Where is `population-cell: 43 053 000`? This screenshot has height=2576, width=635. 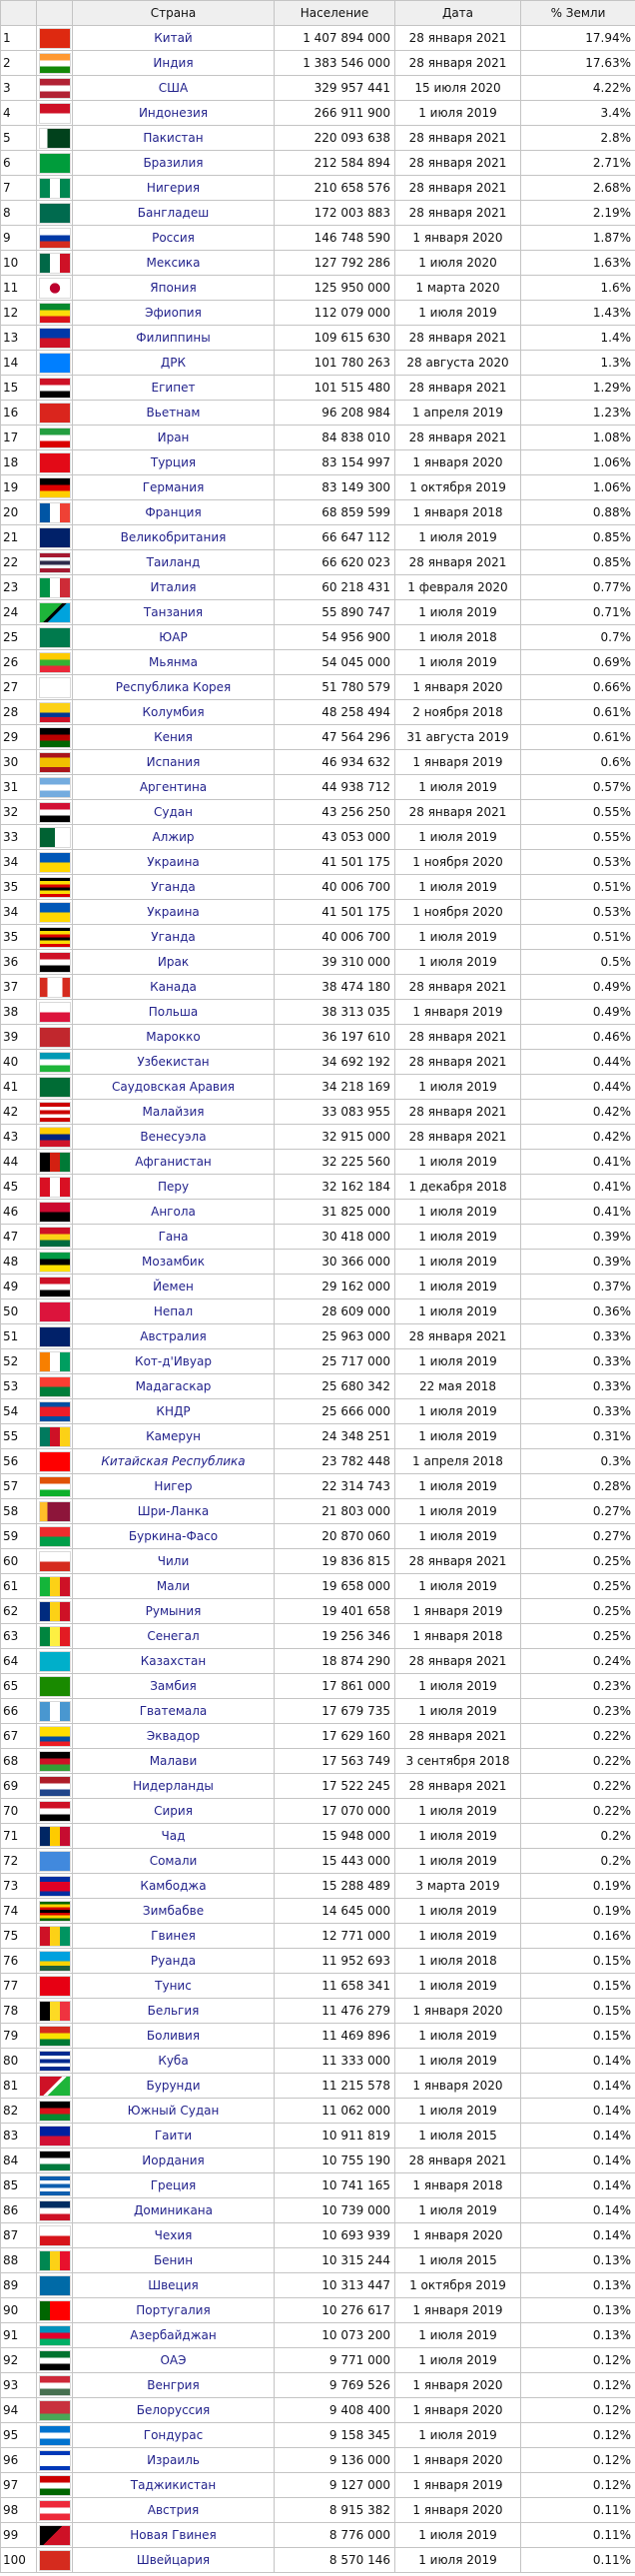 population-cell: 43 053 000 is located at coordinates (334, 837).